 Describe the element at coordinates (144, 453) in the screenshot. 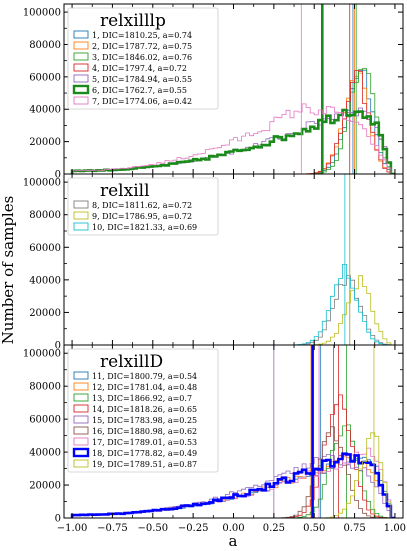

I see `legend-entry: 18, DIC=1778.82, a=0.49` at that location.